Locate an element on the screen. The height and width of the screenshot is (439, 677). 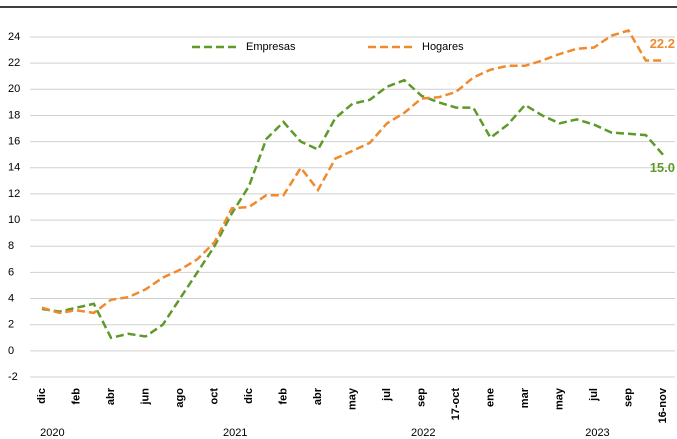
y-tick-label: 18 is located at coordinates (14, 115).